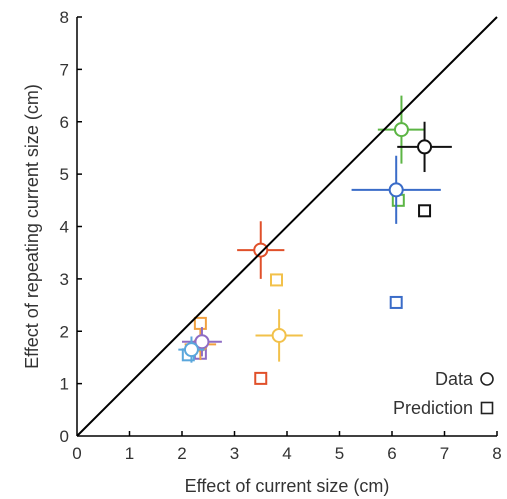  Describe the element at coordinates (443, 393) in the screenshot. I see `legend: Data Prediction` at that location.